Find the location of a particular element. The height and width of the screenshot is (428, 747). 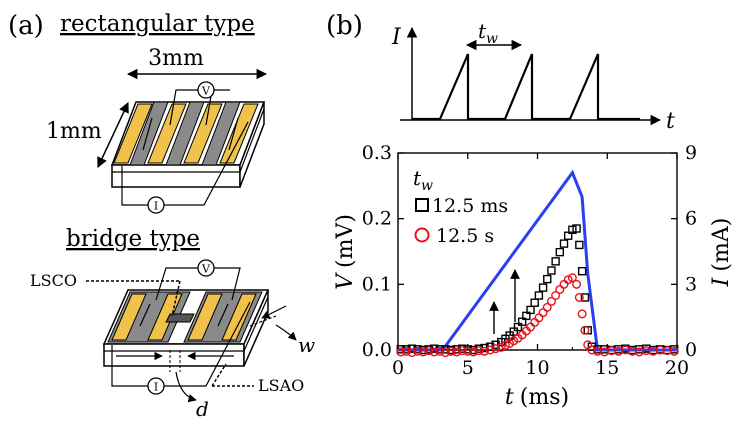

y-left-tick-label: 0.0 is located at coordinates (377, 350).